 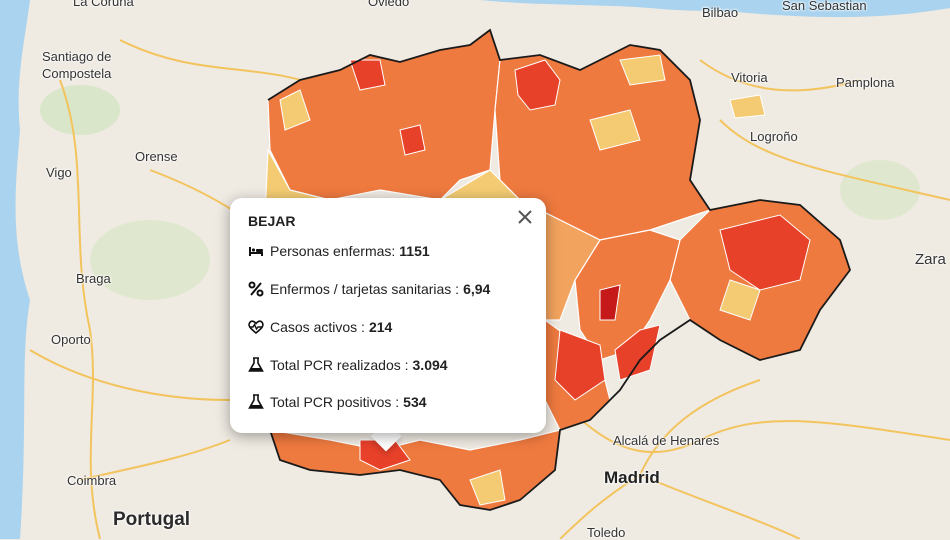 What do you see at coordinates (824, 6) in the screenshot?
I see `city-label-san-sebastian: San Sebastian` at bounding box center [824, 6].